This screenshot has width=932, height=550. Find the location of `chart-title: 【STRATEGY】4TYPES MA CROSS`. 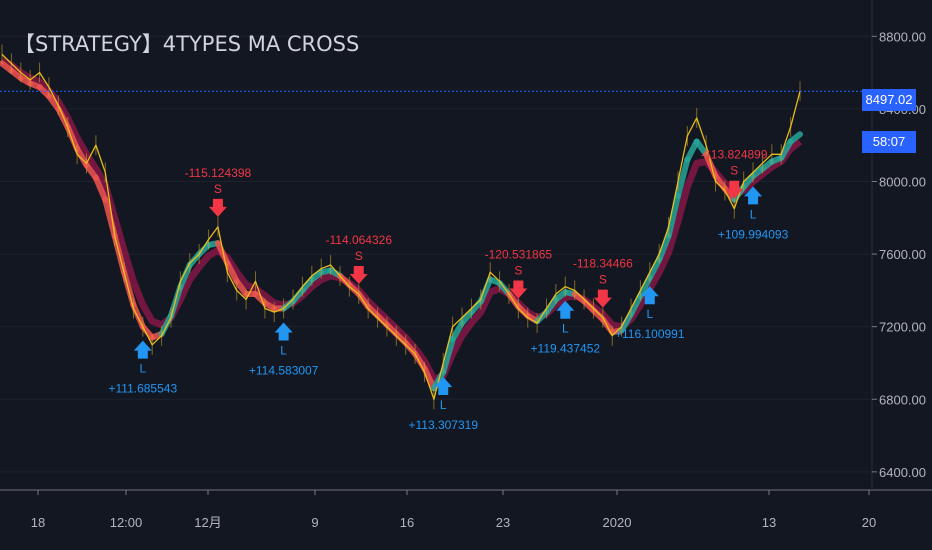

chart-title: 【STRATEGY】4TYPES MA CROSS is located at coordinates (187, 44).